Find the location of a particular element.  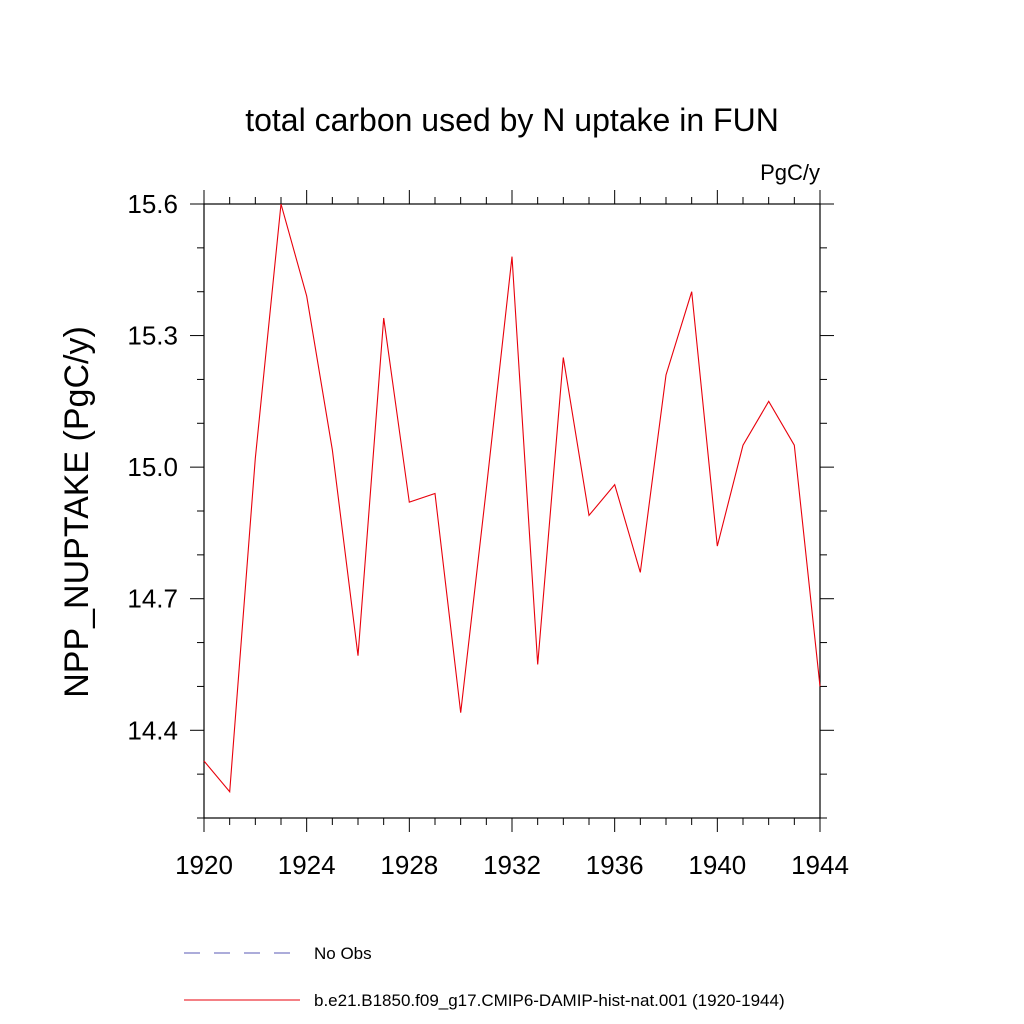

y-tick-label: 15.6 is located at coordinates (152, 204).